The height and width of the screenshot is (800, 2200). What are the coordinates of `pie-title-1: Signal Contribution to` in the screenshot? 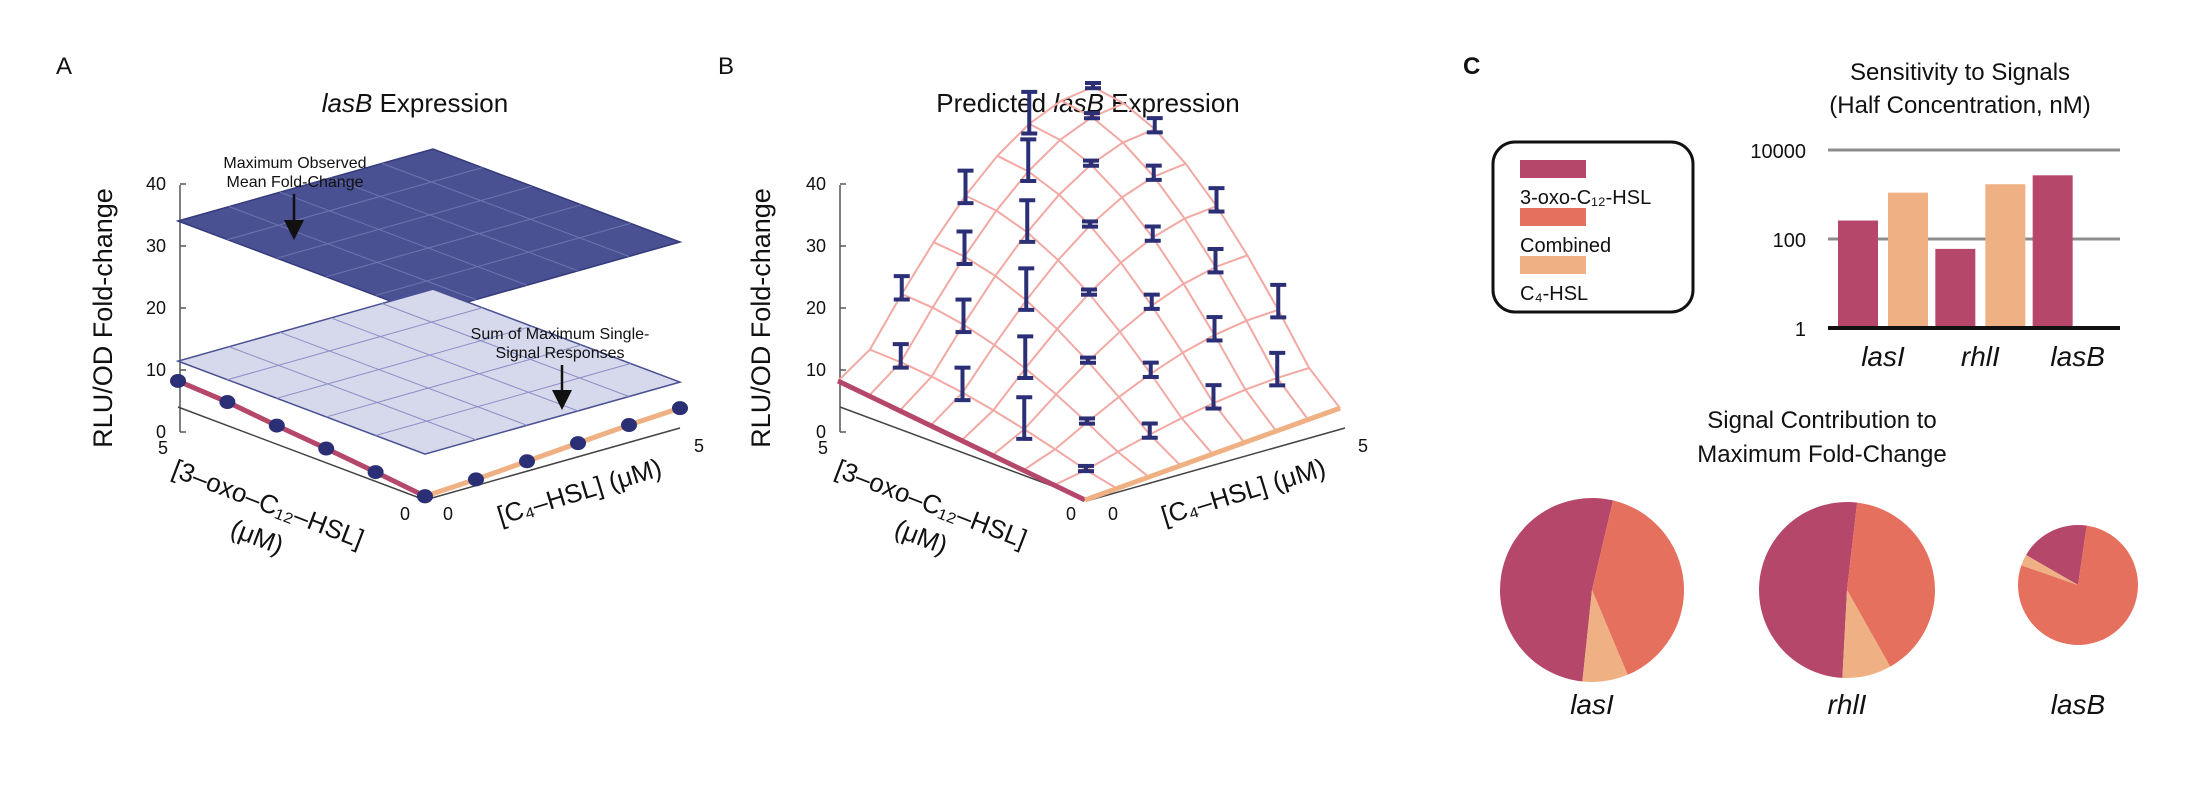 It's located at (1821, 420).